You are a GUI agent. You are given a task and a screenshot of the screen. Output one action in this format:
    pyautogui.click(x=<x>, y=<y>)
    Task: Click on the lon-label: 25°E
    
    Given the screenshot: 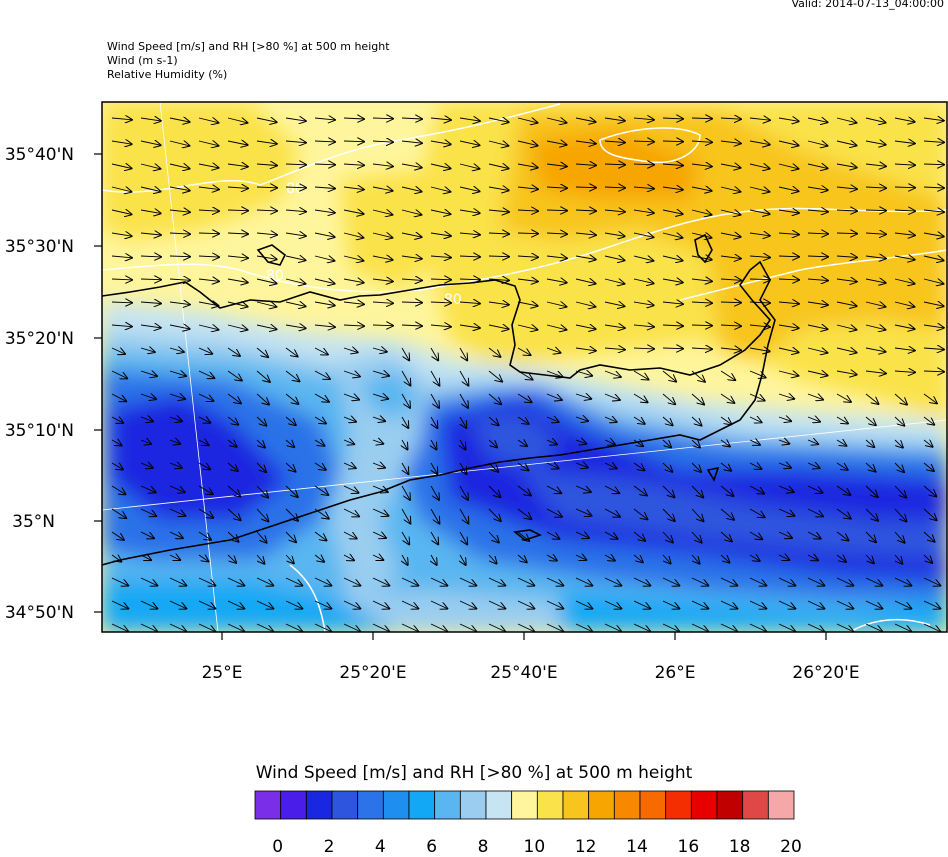 What is the action you would take?
    pyautogui.click(x=222, y=673)
    